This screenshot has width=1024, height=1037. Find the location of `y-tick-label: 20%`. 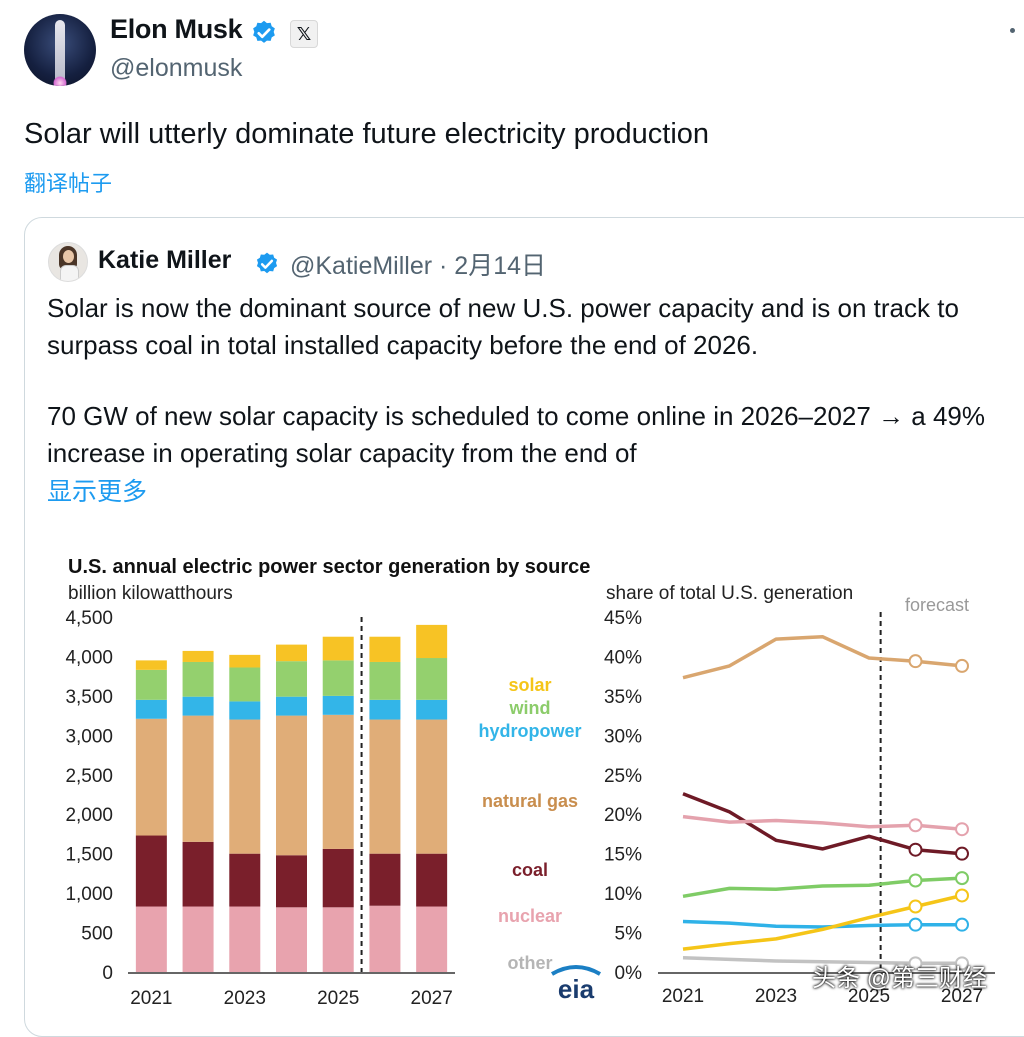

y-tick-label: 20% is located at coordinates (623, 815).